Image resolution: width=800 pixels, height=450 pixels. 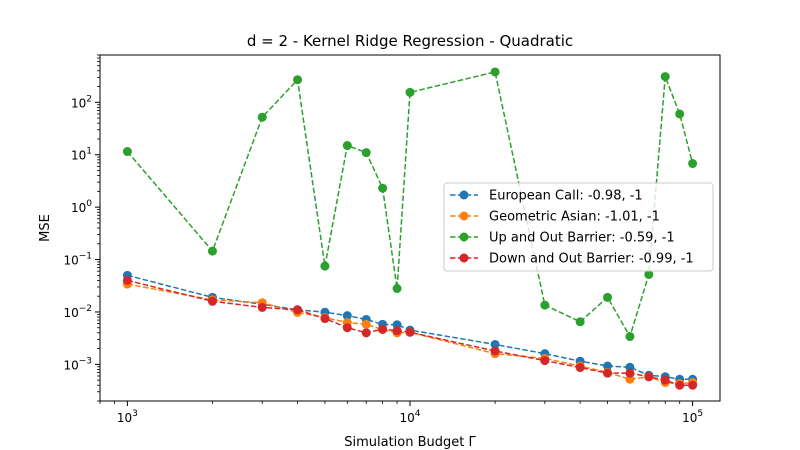 What do you see at coordinates (77, 312) in the screenshot?
I see `y-tick-label: 10⁻²` at bounding box center [77, 312].